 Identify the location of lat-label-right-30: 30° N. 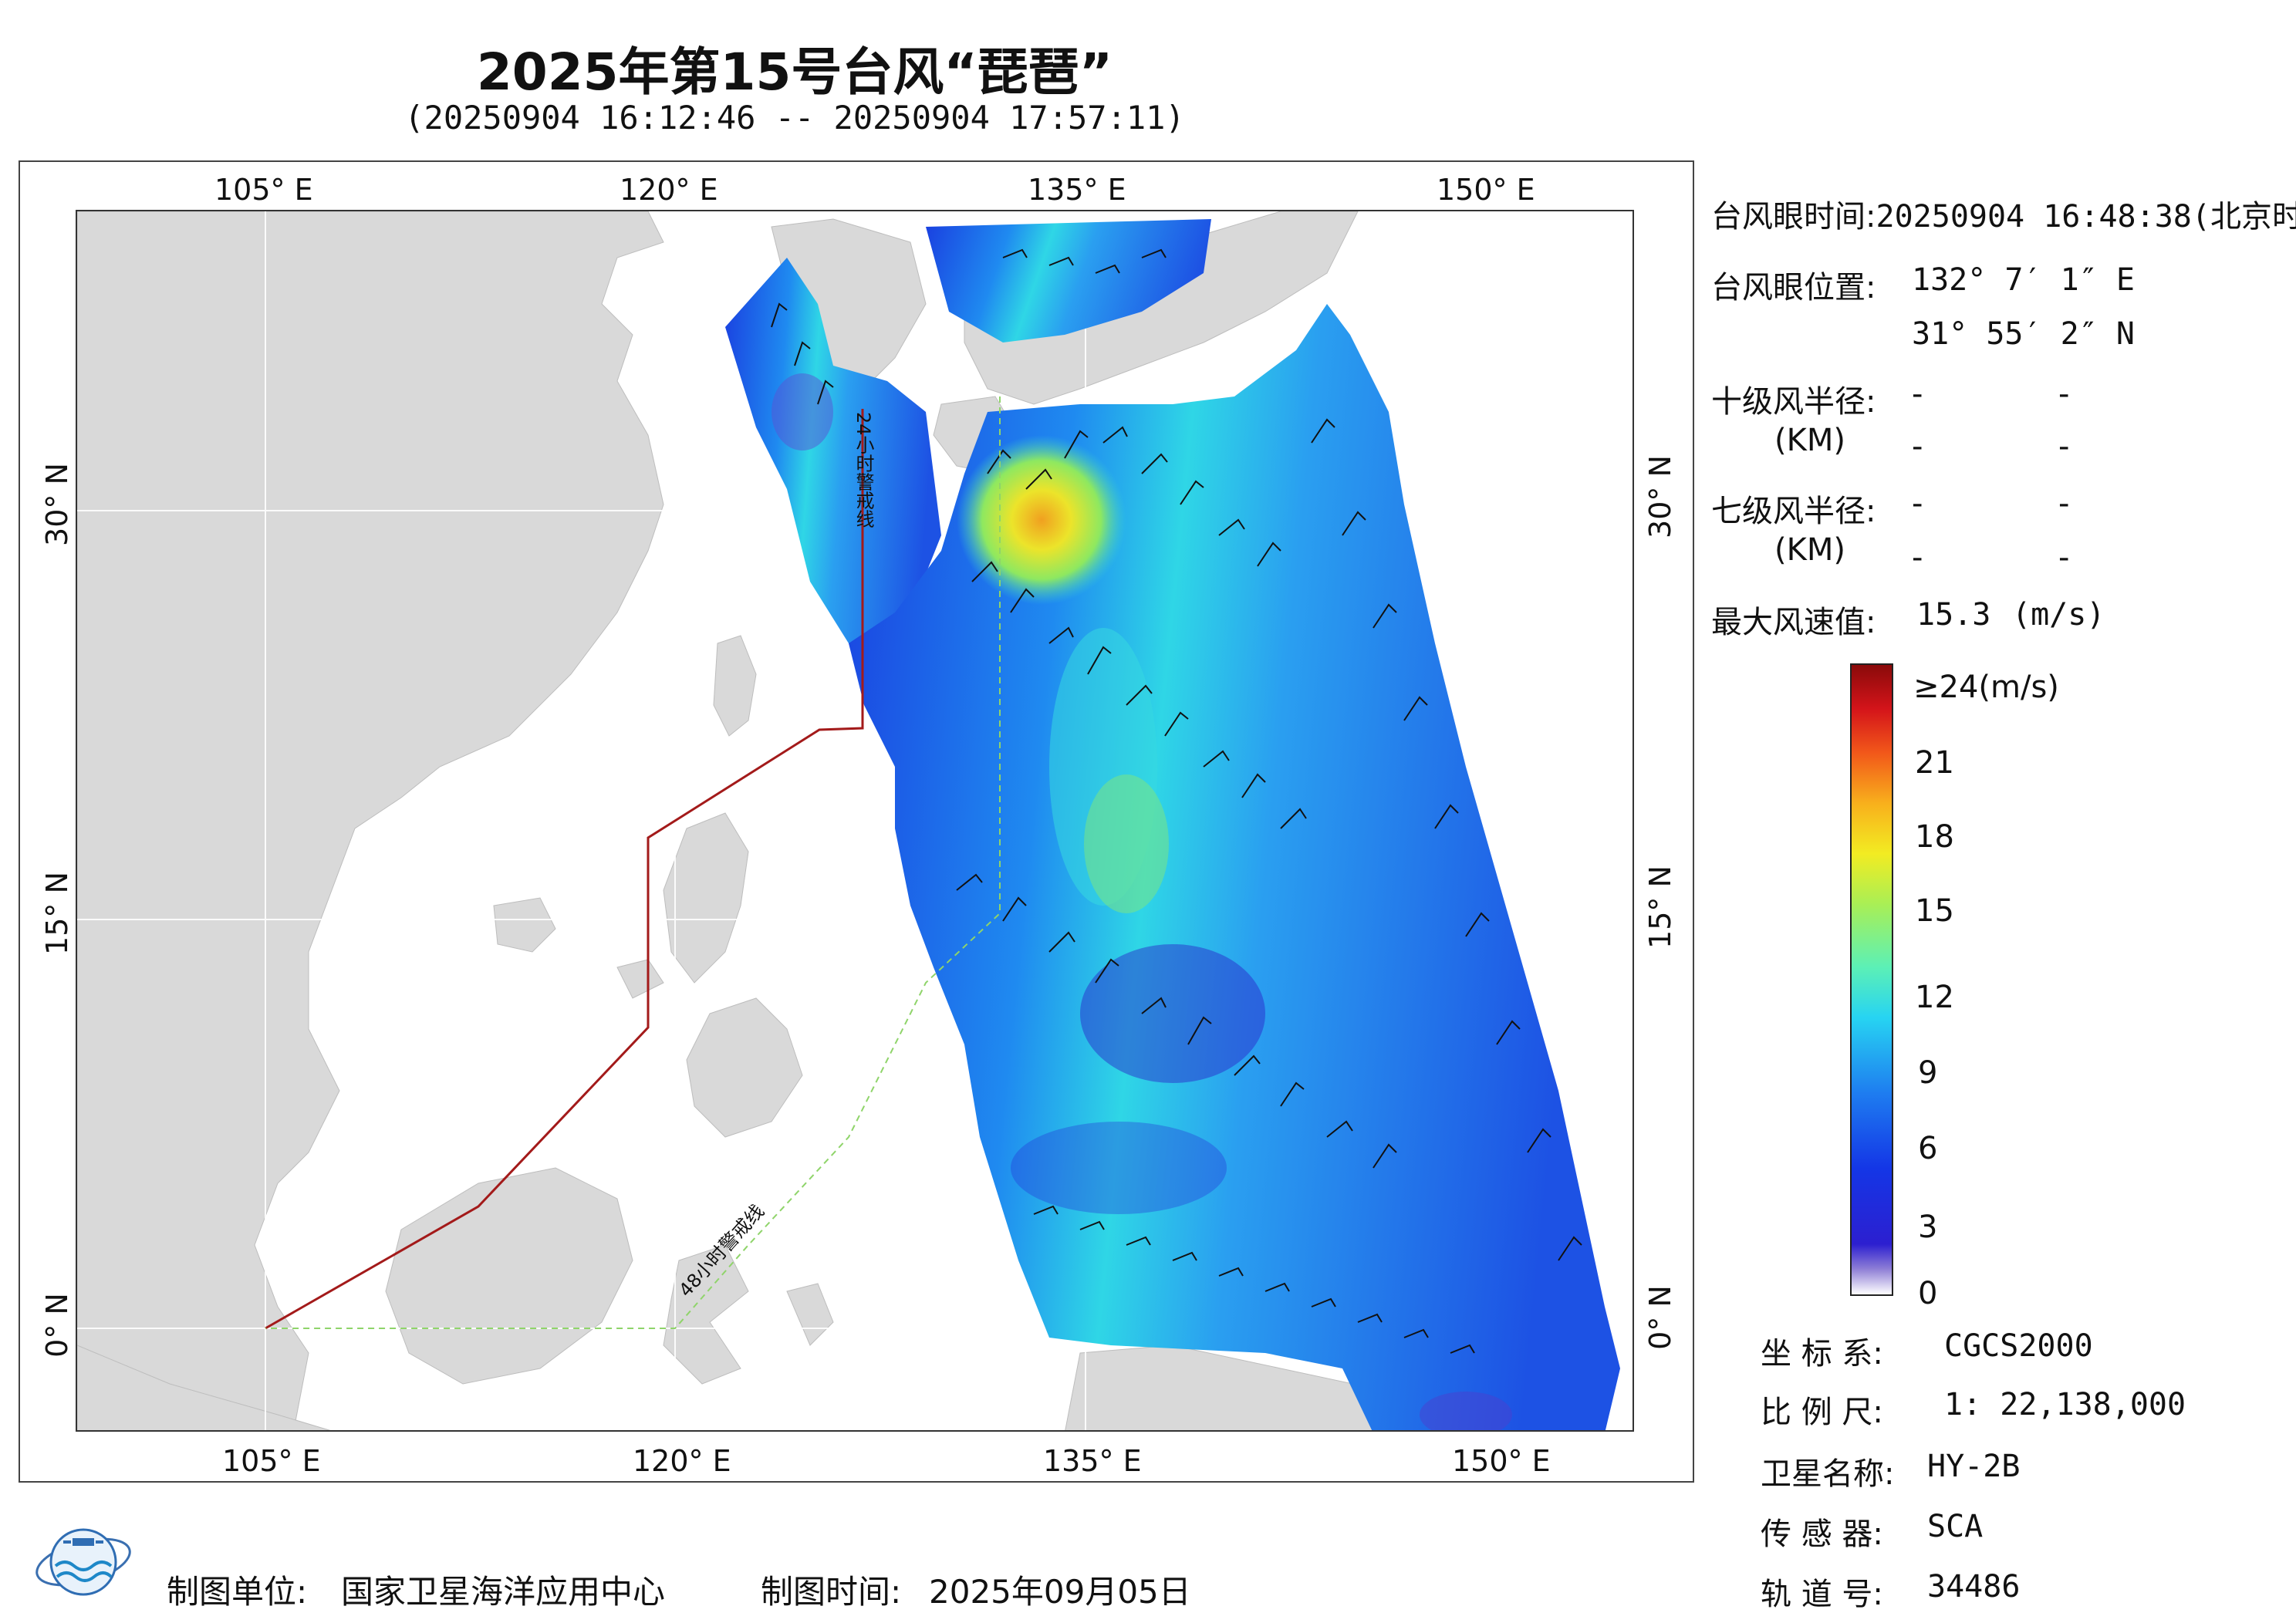
(1660, 496).